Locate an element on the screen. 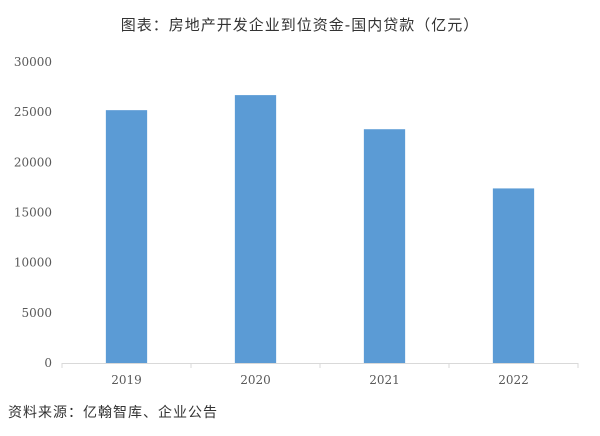 This screenshot has height=436, width=600. chart-title: 图表：房地产开发企业到位资金-国内贷款（亿元） is located at coordinates (300, 25).